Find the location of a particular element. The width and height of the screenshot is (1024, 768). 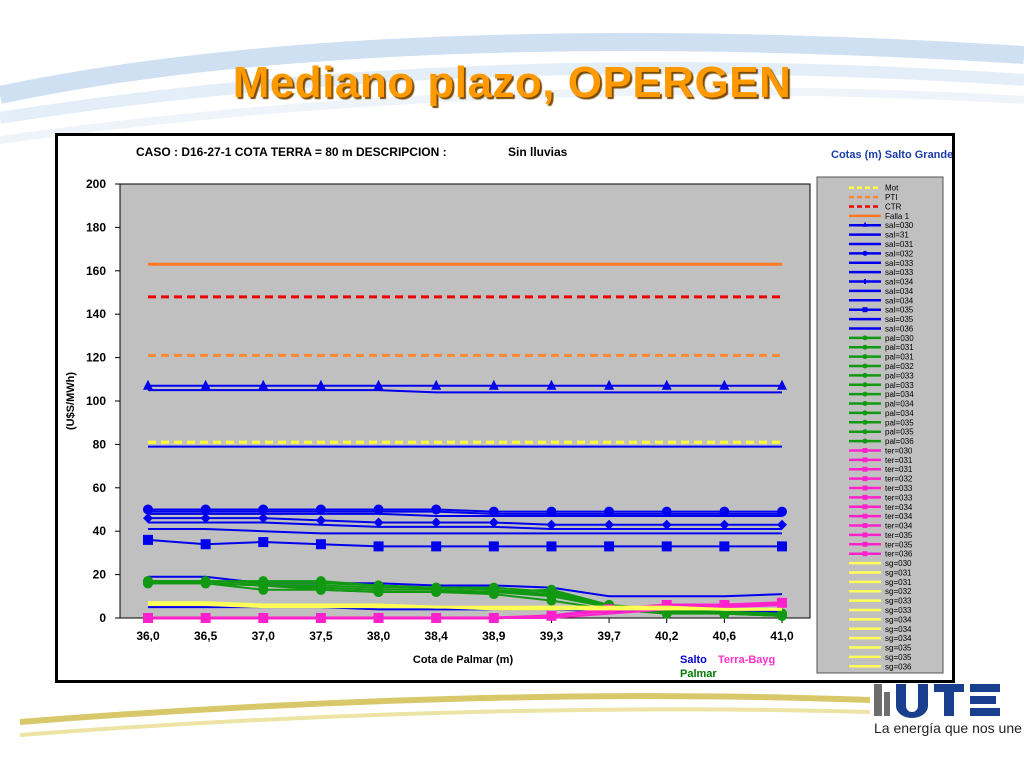

legend-entry: ter=035 is located at coordinates (881, 544).